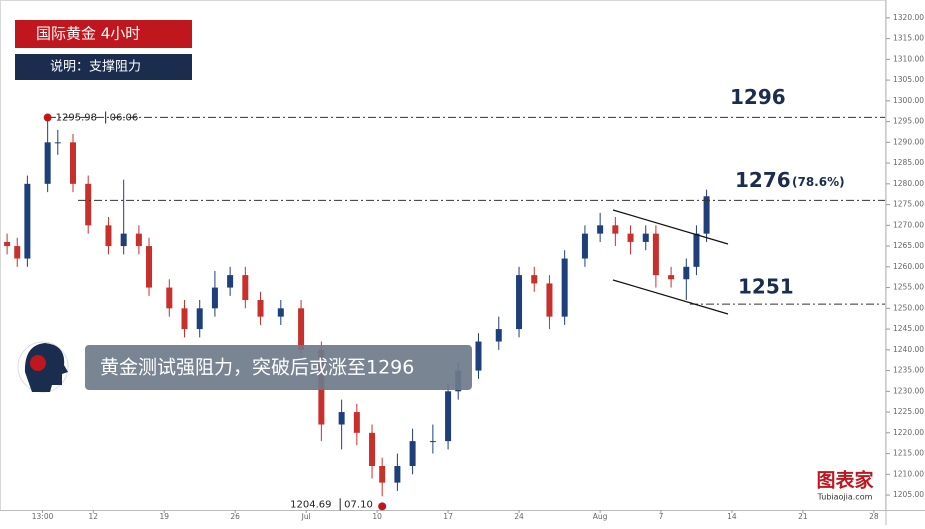  What do you see at coordinates (908, 183) in the screenshot?
I see `y-tick-label: 1280.00` at bounding box center [908, 183].